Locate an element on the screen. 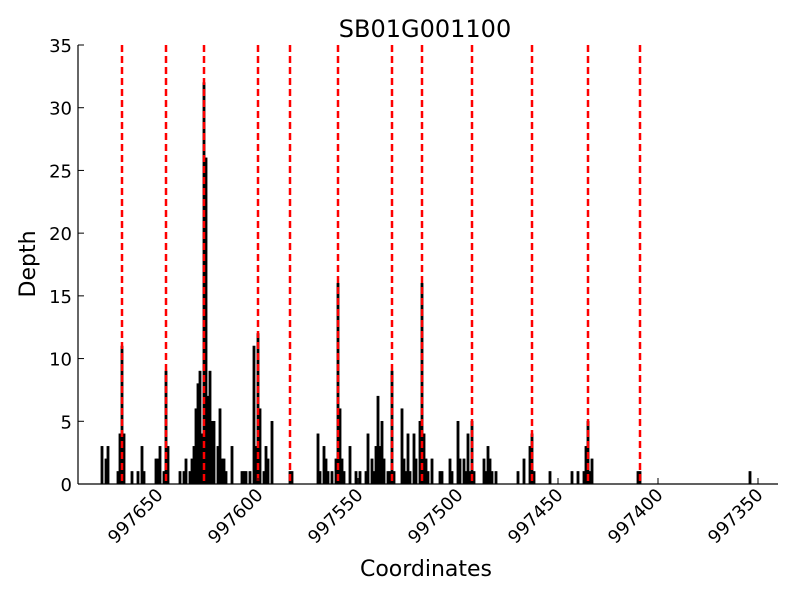  y-axis-label: Depth is located at coordinates (28, 263).